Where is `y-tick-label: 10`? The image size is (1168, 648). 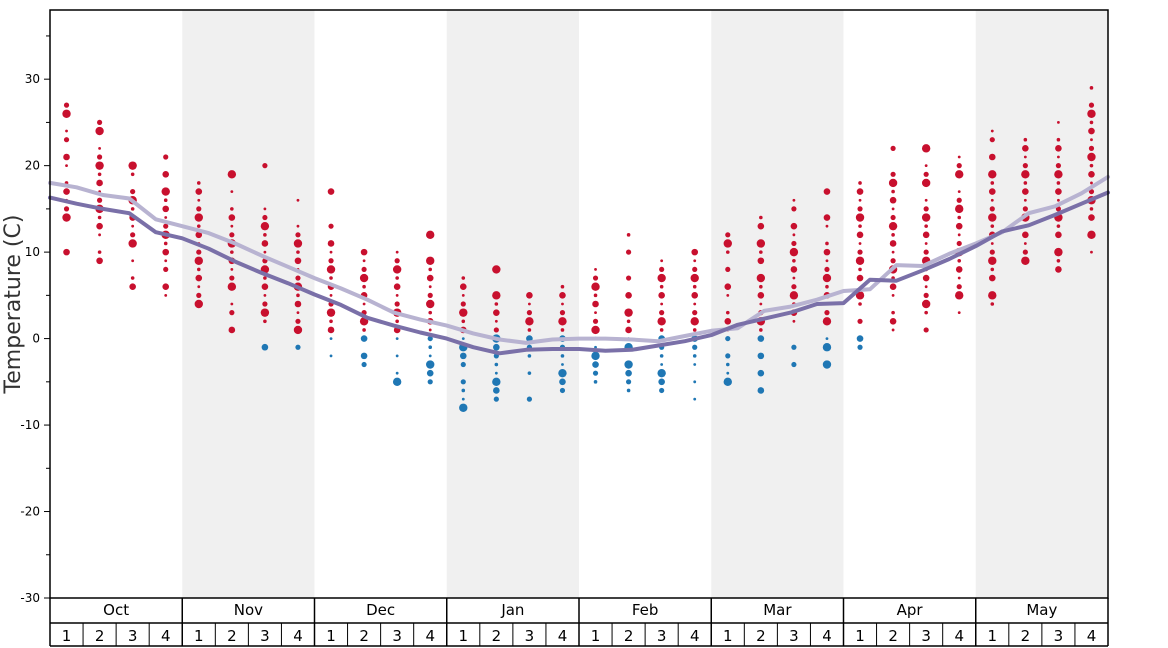 y-tick-label: 10 is located at coordinates (32, 252).